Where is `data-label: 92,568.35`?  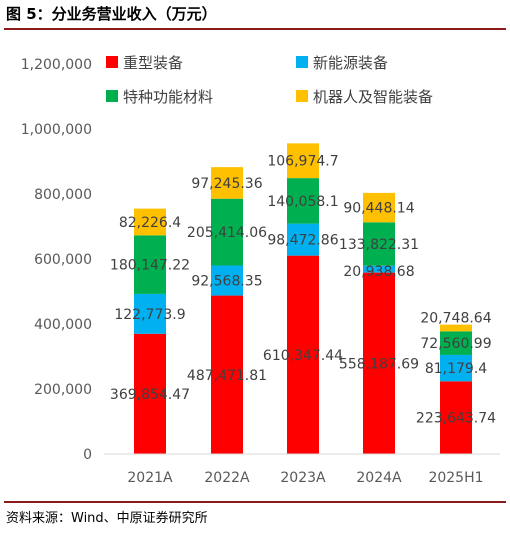 data-label: 92,568.35 is located at coordinates (226, 282).